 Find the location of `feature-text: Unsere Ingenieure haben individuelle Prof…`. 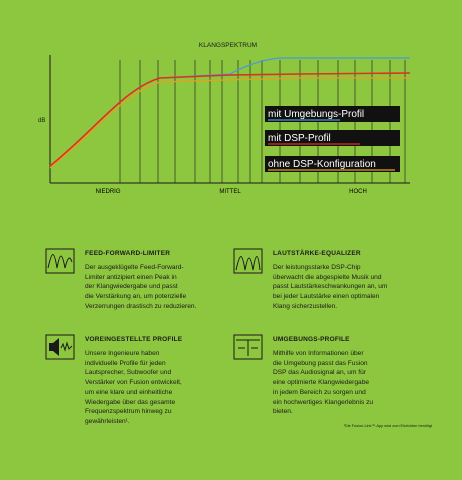

feature-text: Unsere Ingenieure haben individuelle Prof… is located at coordinates (170, 388).